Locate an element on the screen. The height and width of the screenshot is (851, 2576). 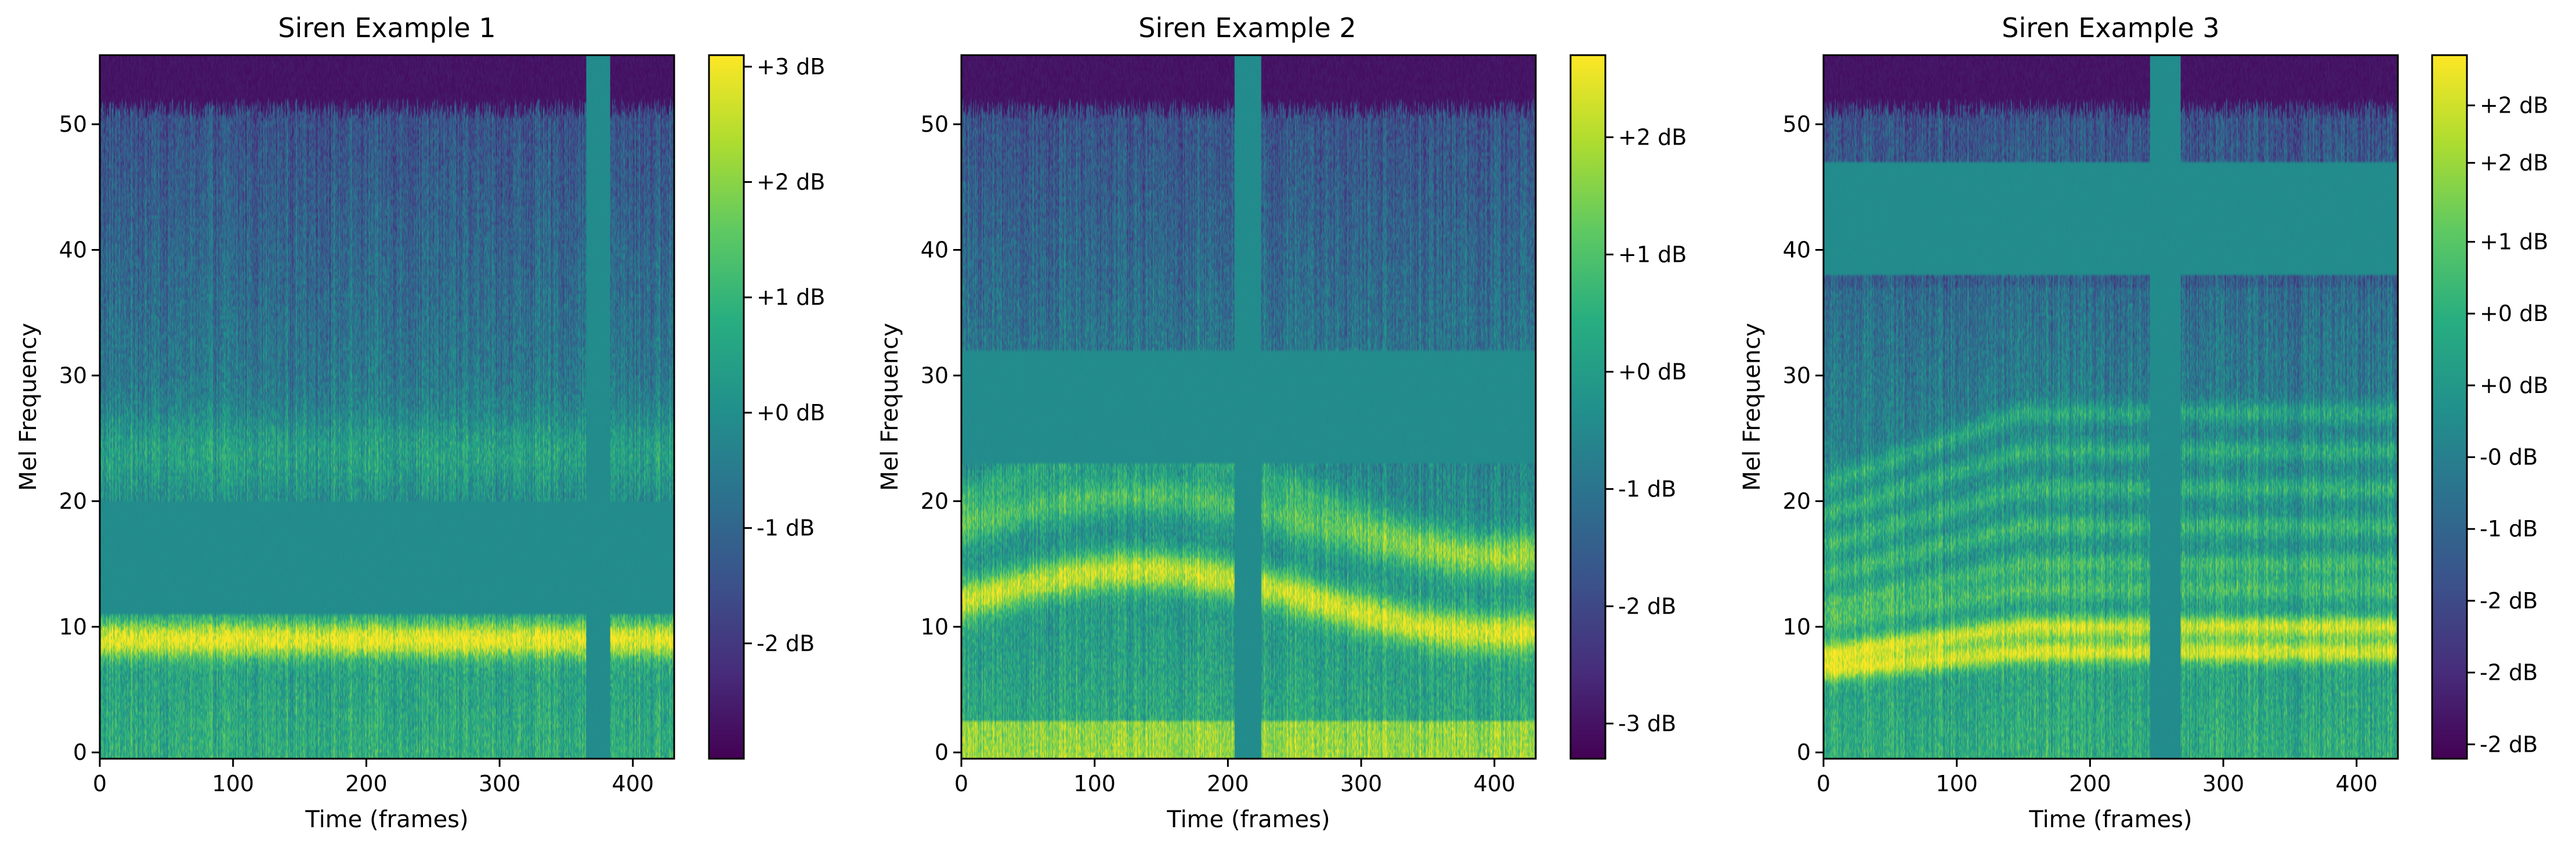
x-ticks-2: 0 100 200 300 400 is located at coordinates (1234, 778).